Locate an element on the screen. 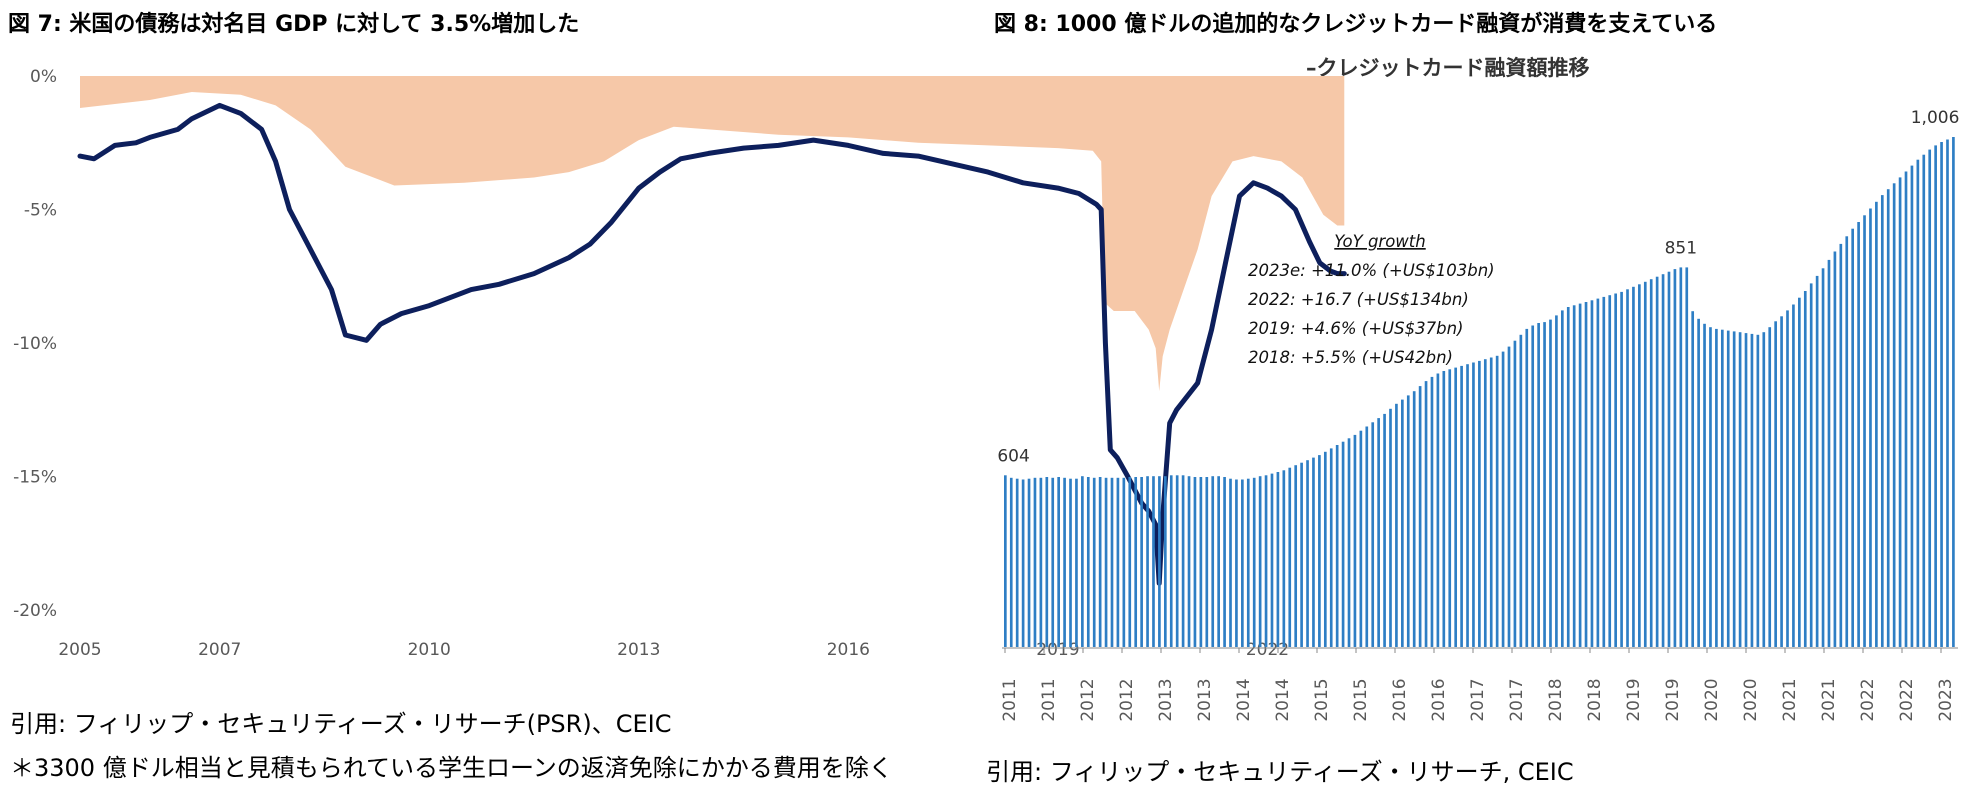  right-x-tick-label: 2022 is located at coordinates (1907, 699).